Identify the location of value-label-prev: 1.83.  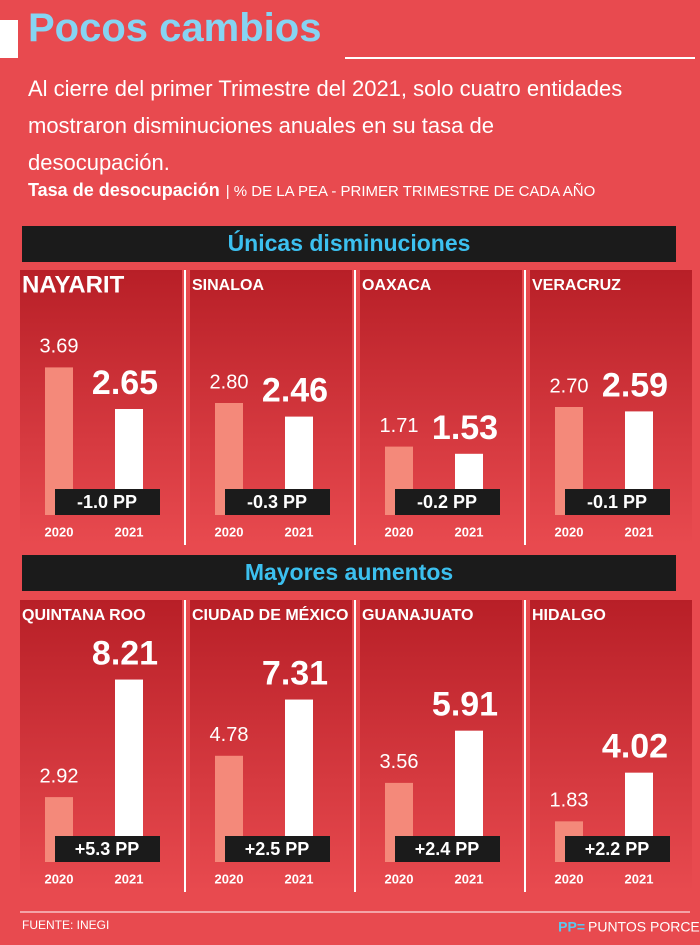
(569, 801).